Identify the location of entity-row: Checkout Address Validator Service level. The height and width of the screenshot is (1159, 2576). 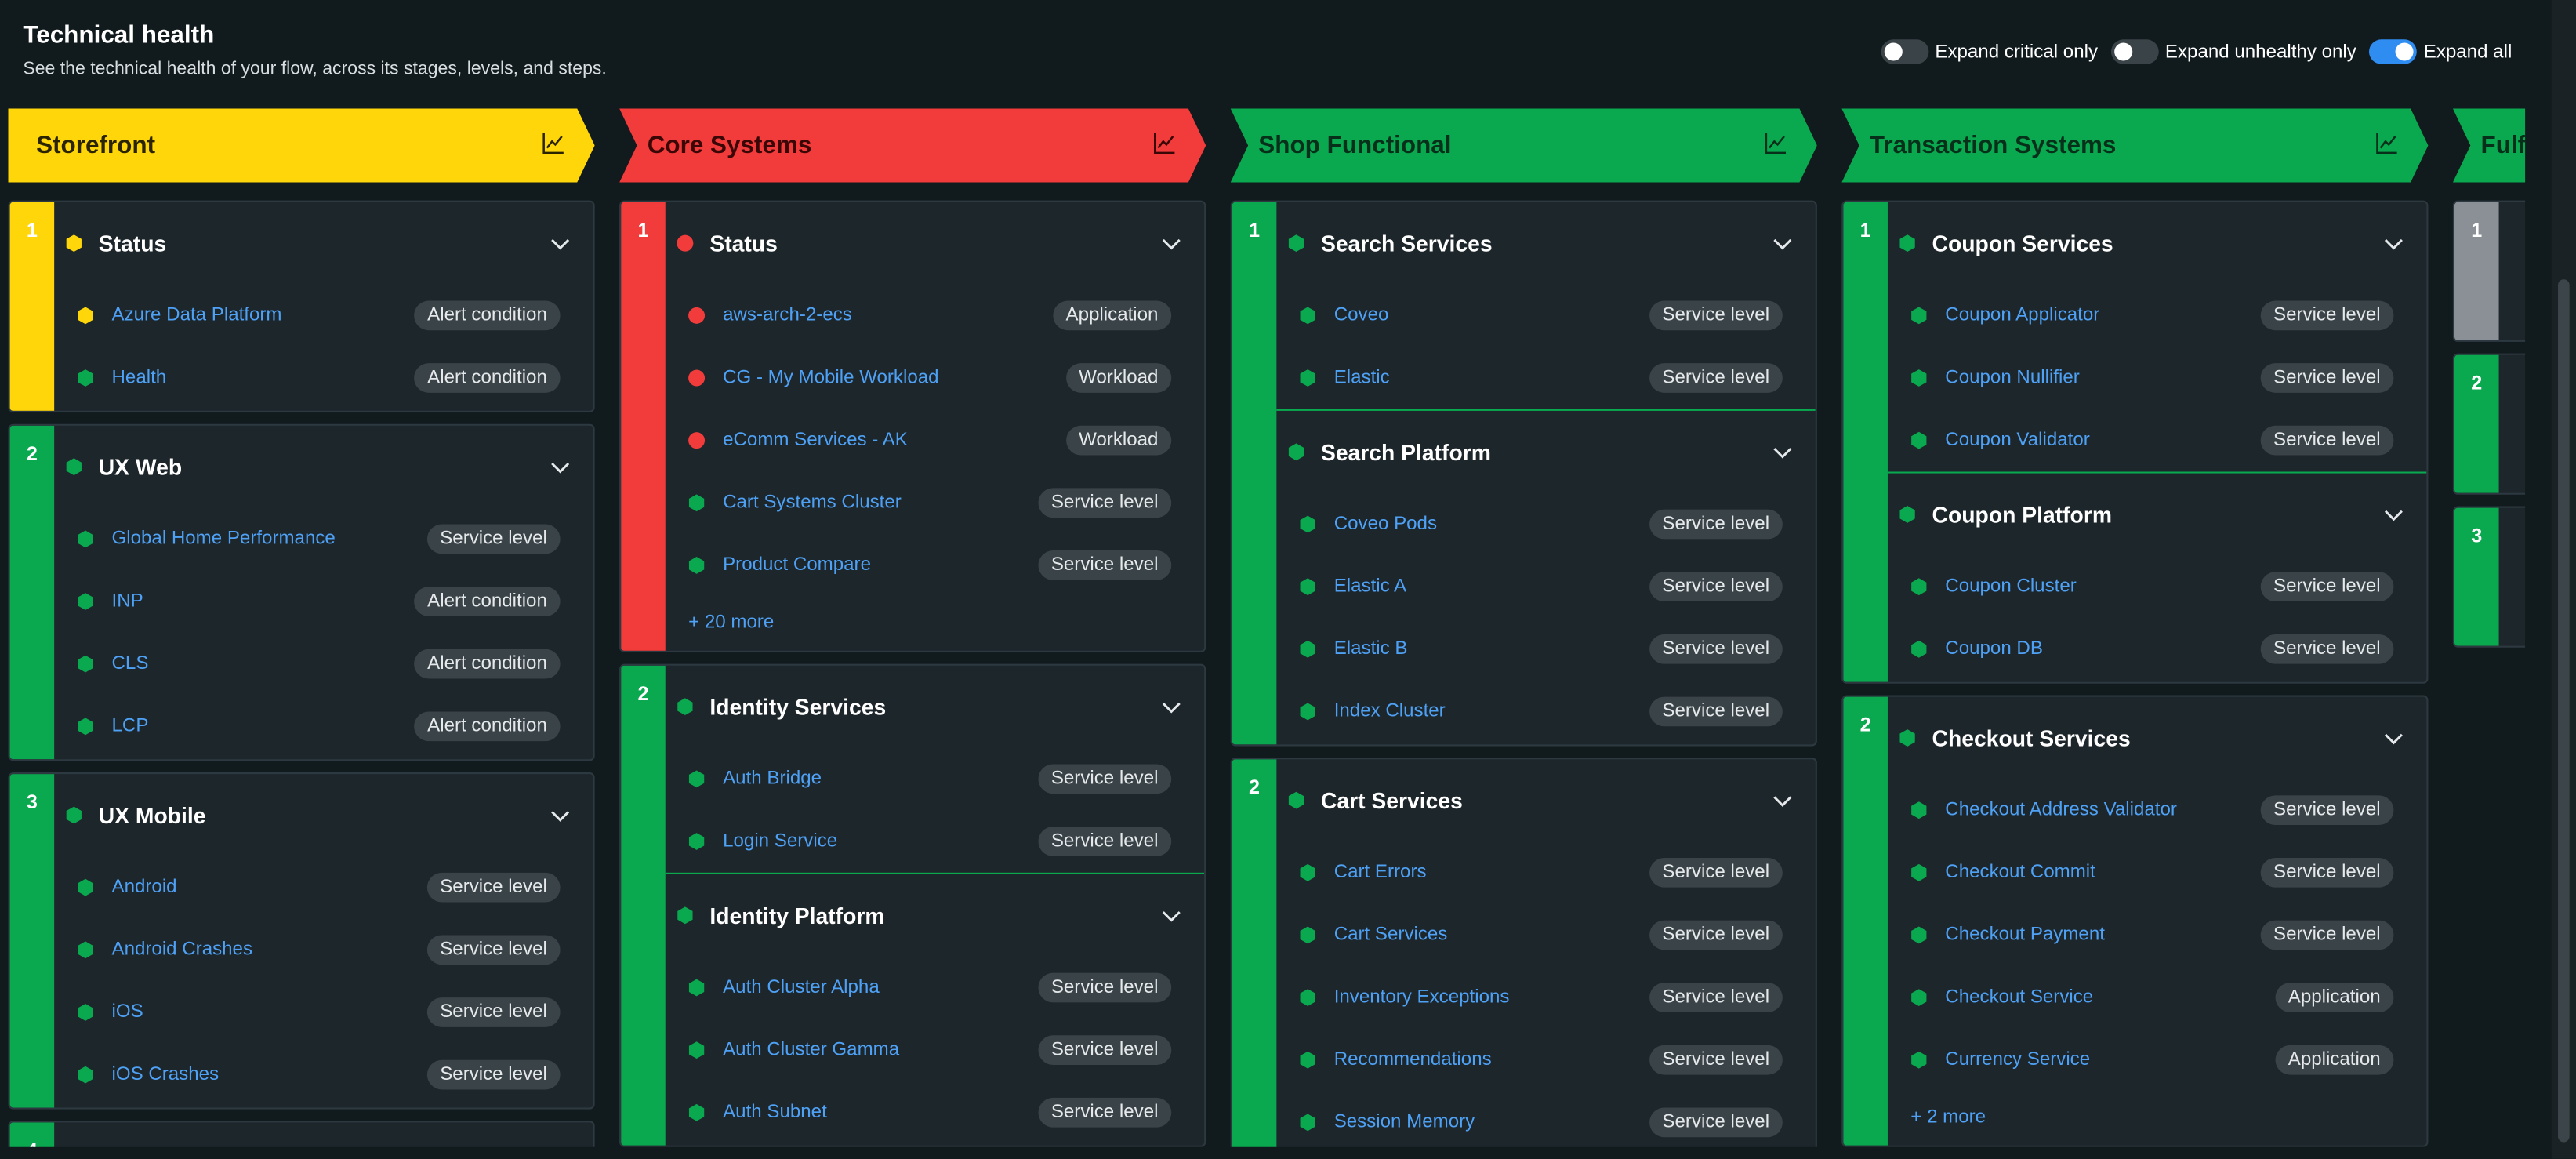
(2157, 810).